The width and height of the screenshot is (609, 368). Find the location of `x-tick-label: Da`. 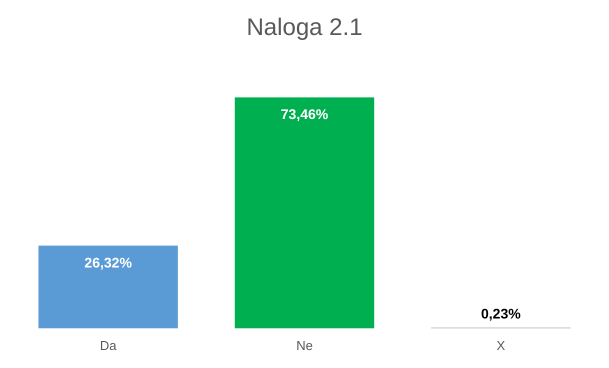

x-tick-label: Da is located at coordinates (109, 345).